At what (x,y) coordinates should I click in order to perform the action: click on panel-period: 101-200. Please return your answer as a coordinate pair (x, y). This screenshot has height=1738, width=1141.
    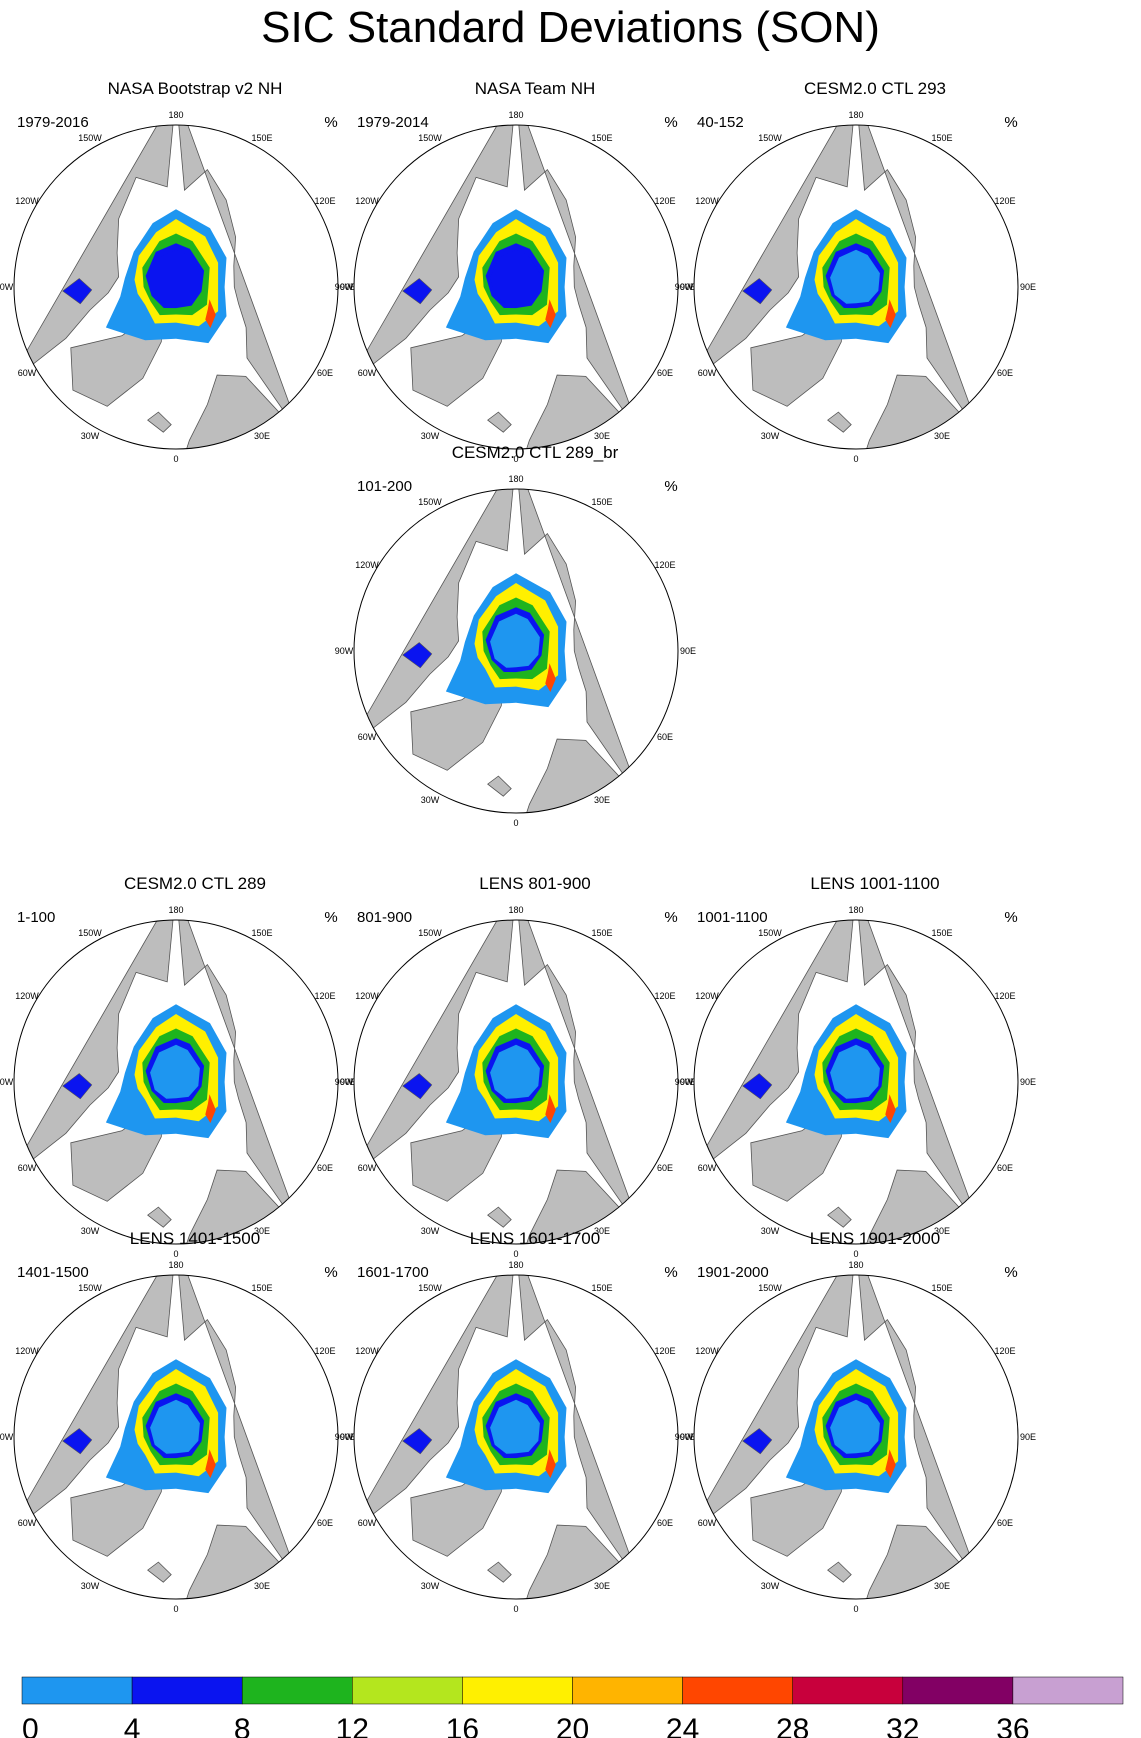
    Looking at the image, I should click on (384, 486).